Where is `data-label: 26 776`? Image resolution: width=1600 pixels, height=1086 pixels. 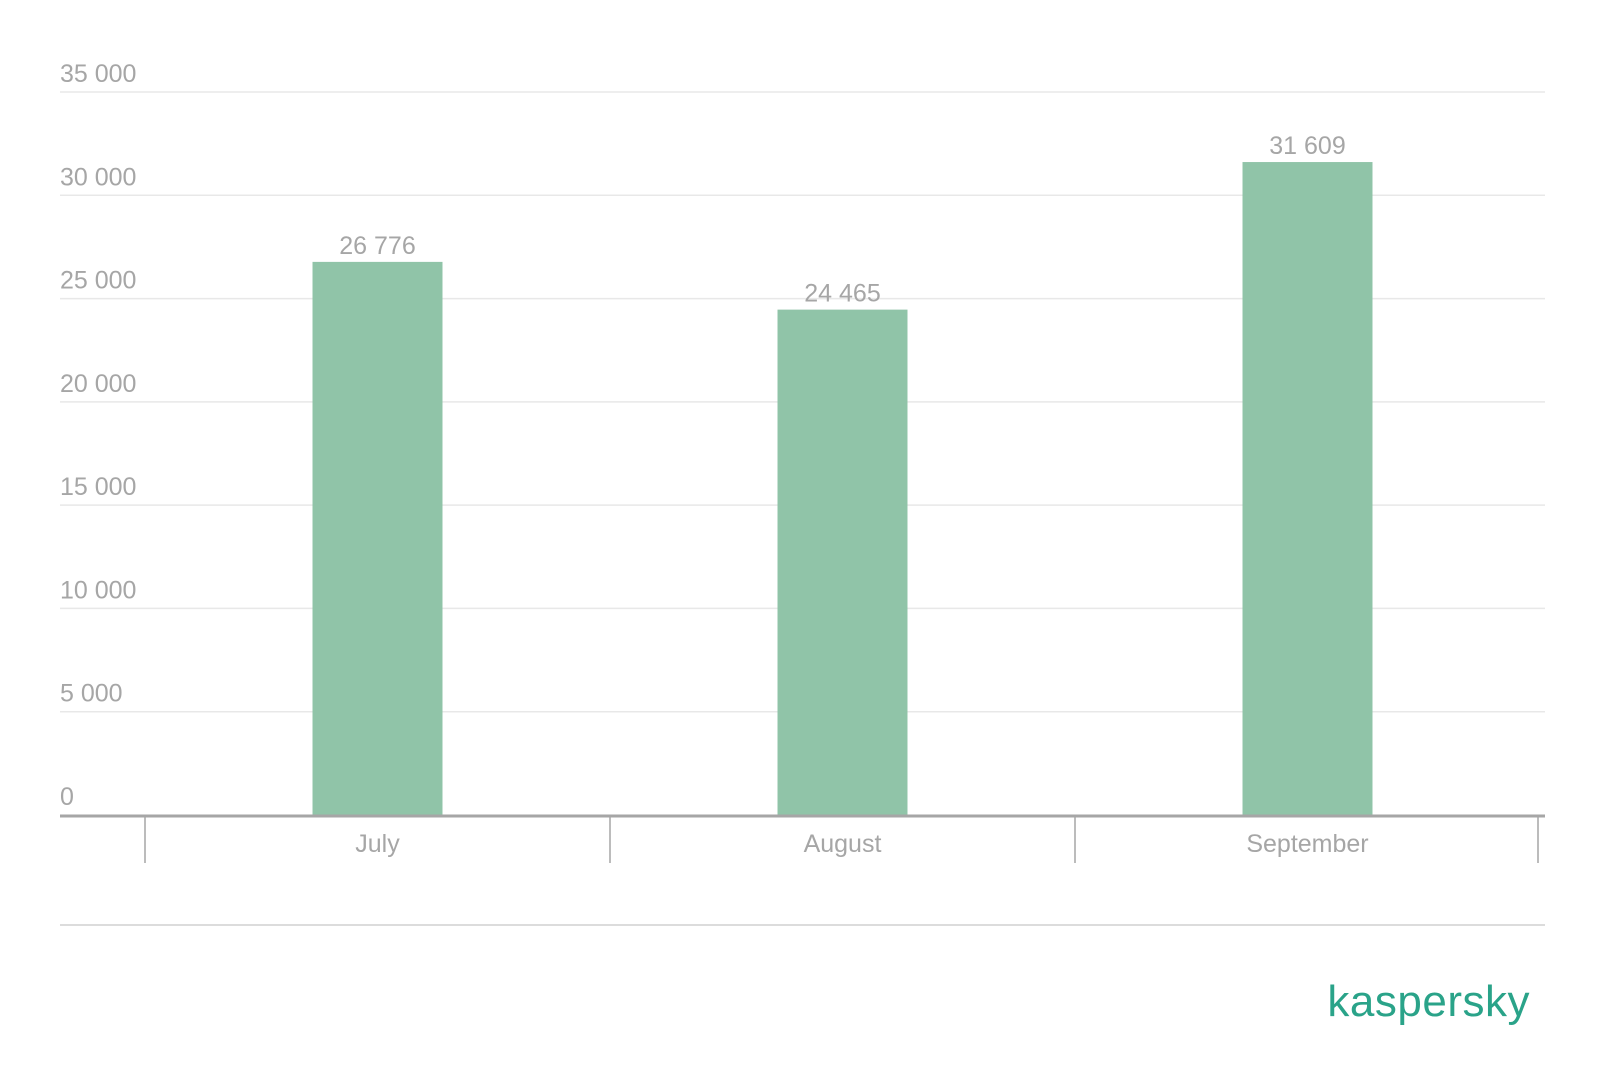
data-label: 26 776 is located at coordinates (377, 246).